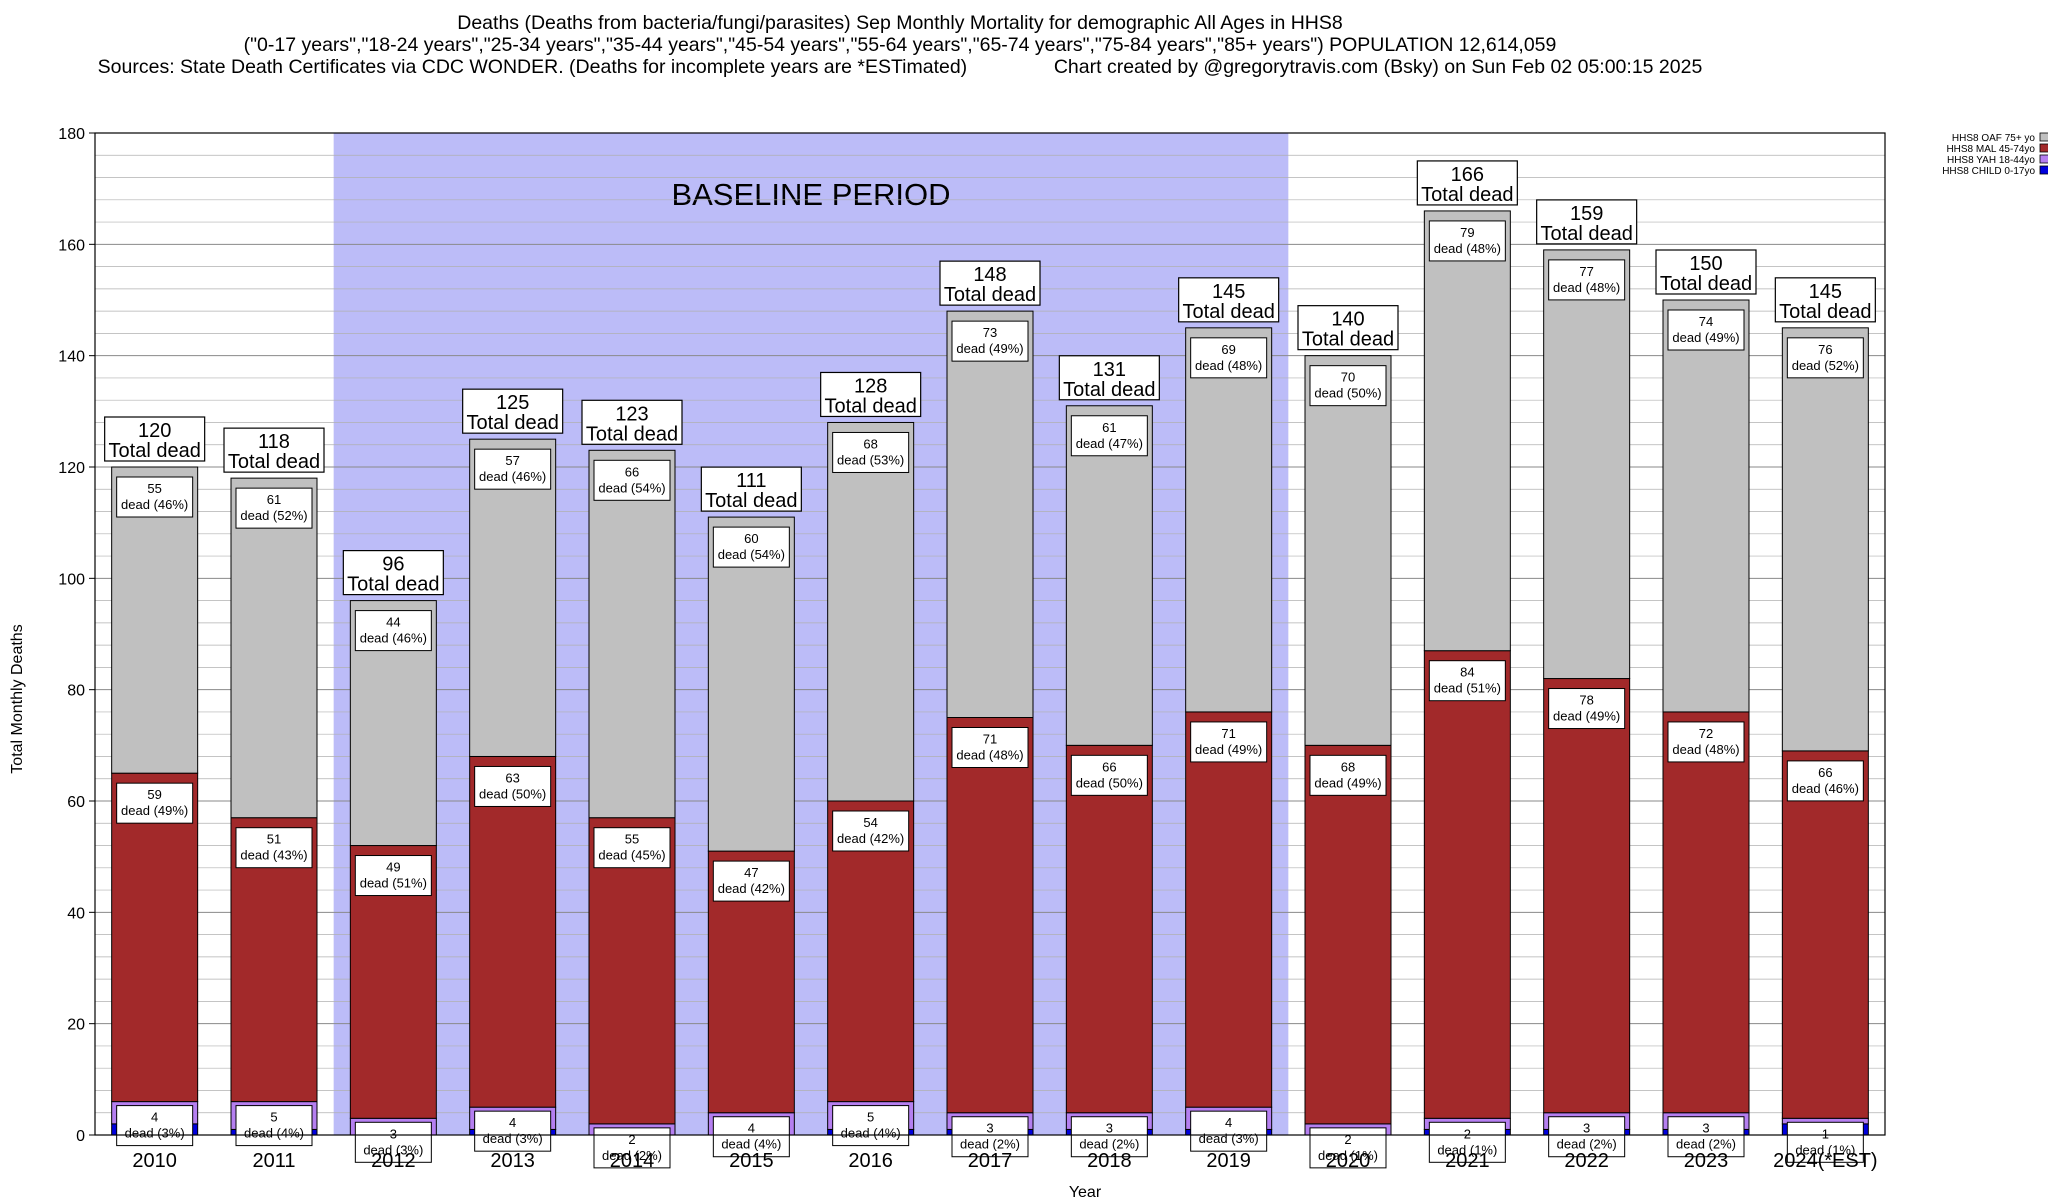  Describe the element at coordinates (1706, 321) in the screenshot. I see `segment-value-label: 74` at that location.